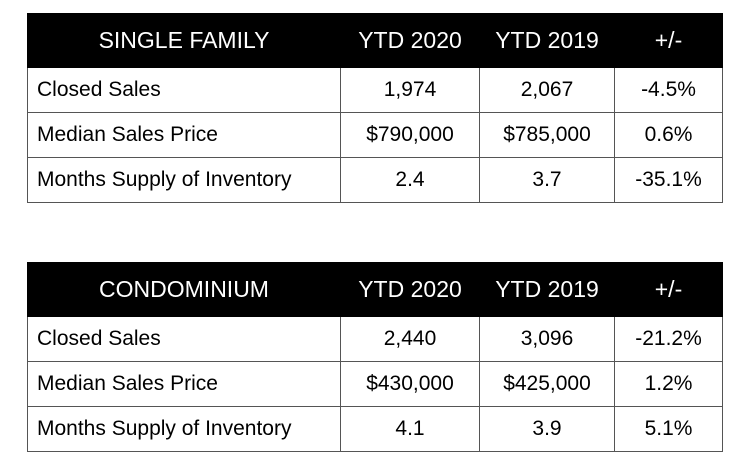 This screenshot has height=452, width=750. What do you see at coordinates (410, 384) in the screenshot?
I see `ytd-2020-value: $430,000` at bounding box center [410, 384].